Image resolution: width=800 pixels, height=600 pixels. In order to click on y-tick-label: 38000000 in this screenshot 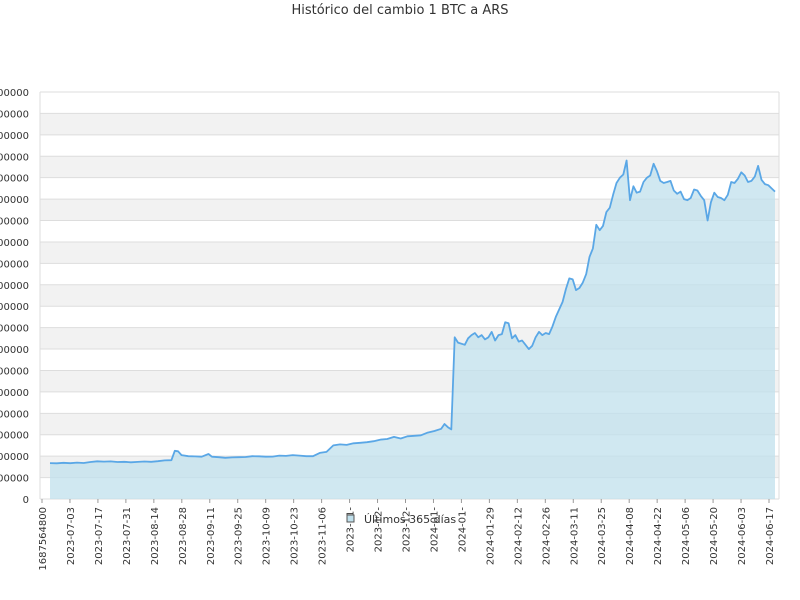, I will do `click(14, 93)`.